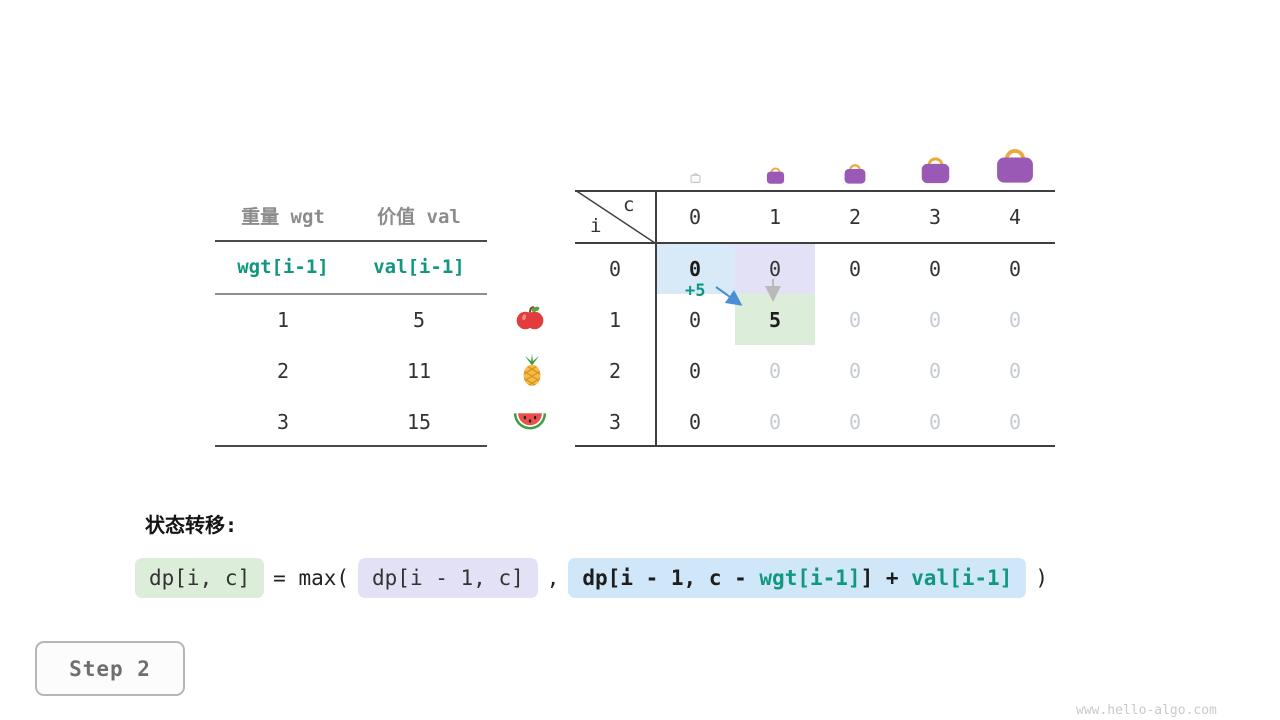 The image size is (1280, 720). I want to click on dp-col-header-4: 4, so click(1015, 216).